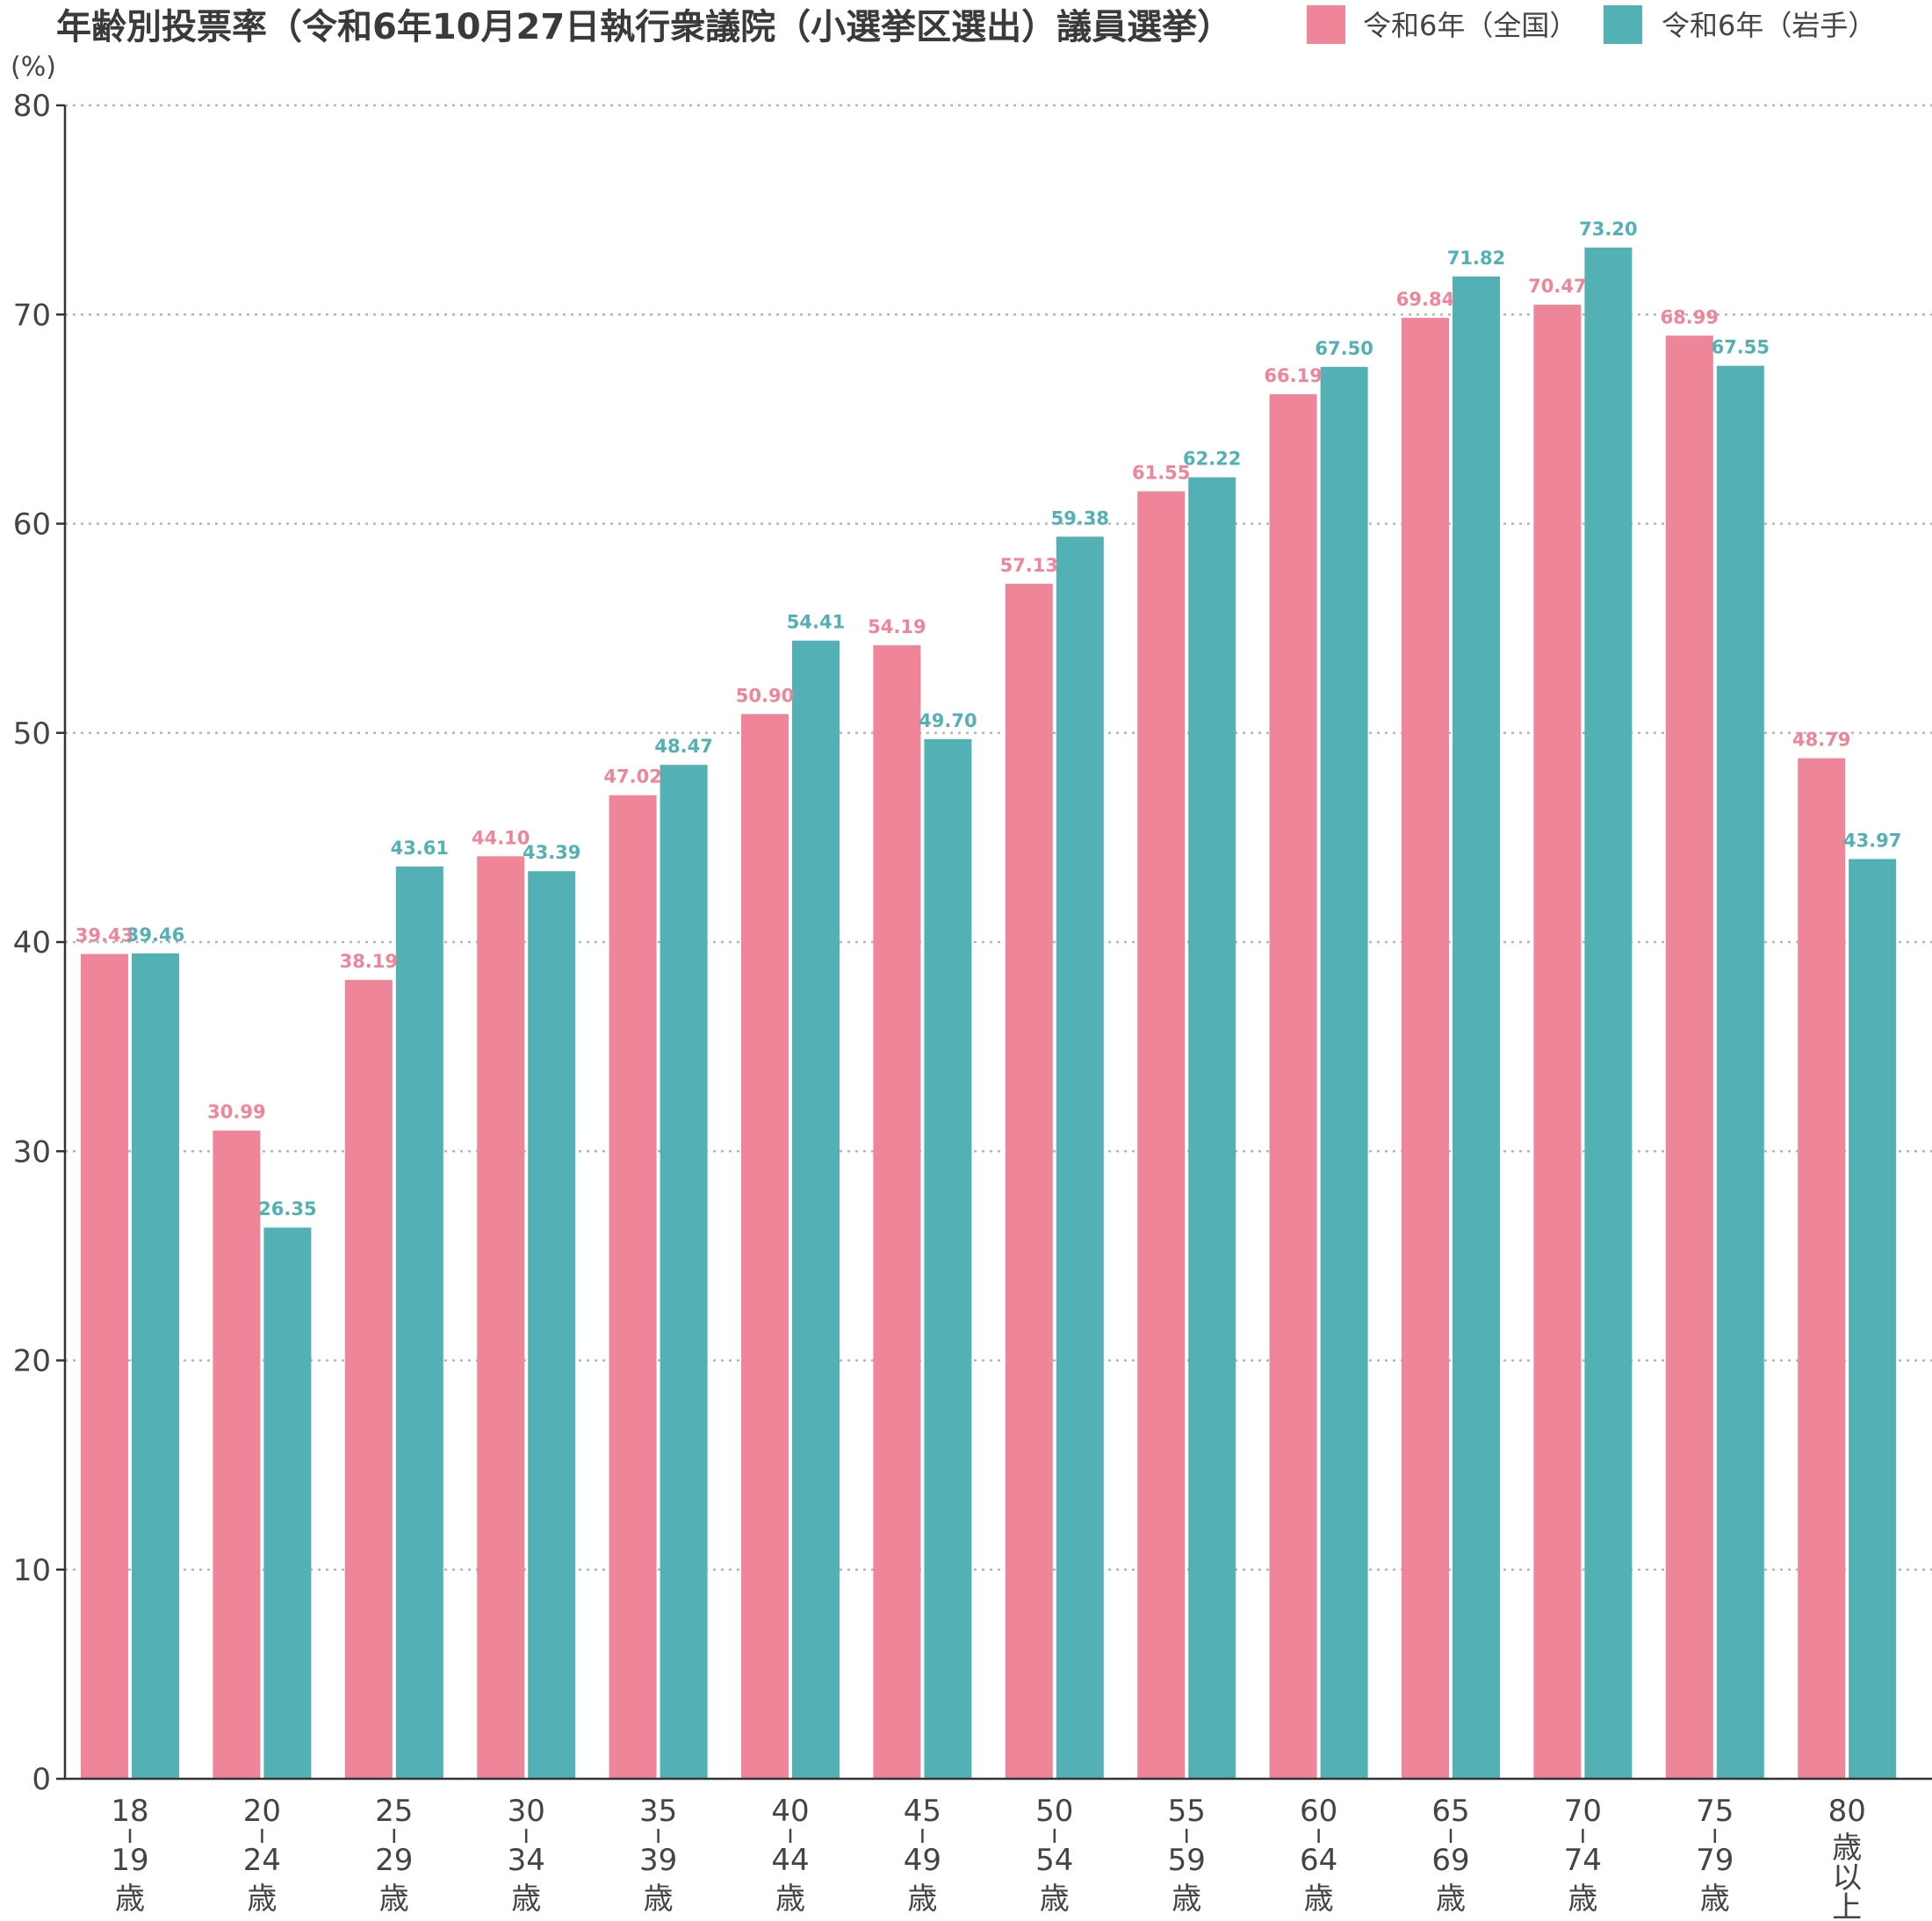 The image size is (1932, 1921). What do you see at coordinates (420, 848) in the screenshot?
I see `data-label: 43.61` at bounding box center [420, 848].